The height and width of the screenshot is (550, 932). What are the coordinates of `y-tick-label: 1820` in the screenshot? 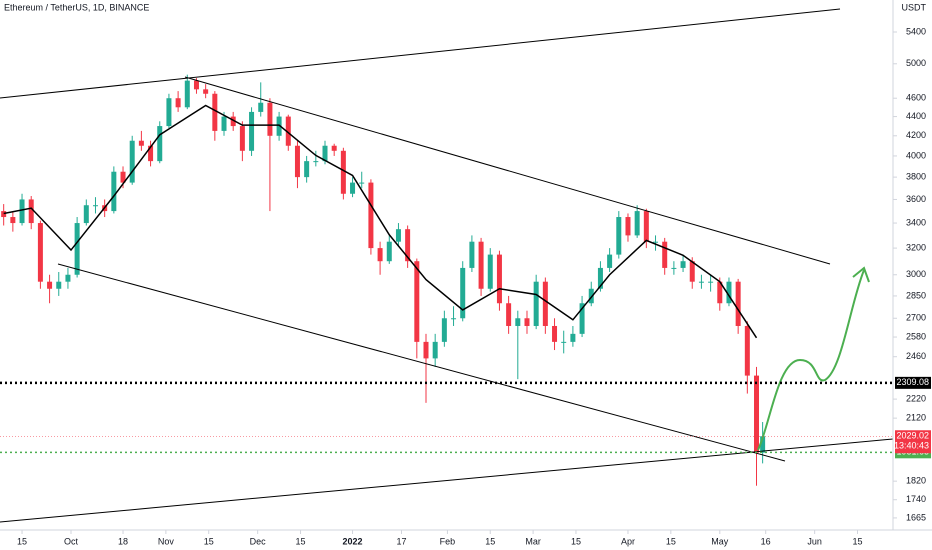 It's located at (916, 481).